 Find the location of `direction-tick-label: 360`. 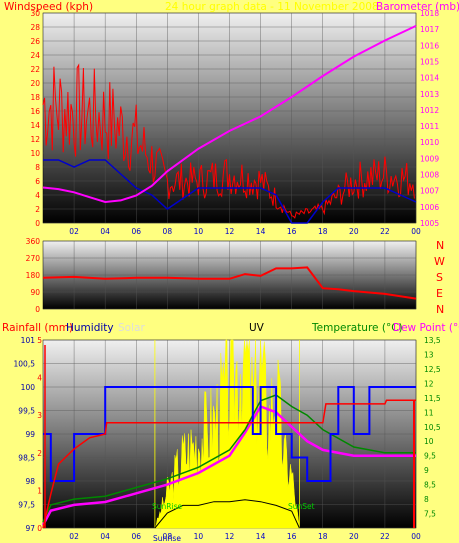

direction-tick-label: 360 is located at coordinates (33, 241).